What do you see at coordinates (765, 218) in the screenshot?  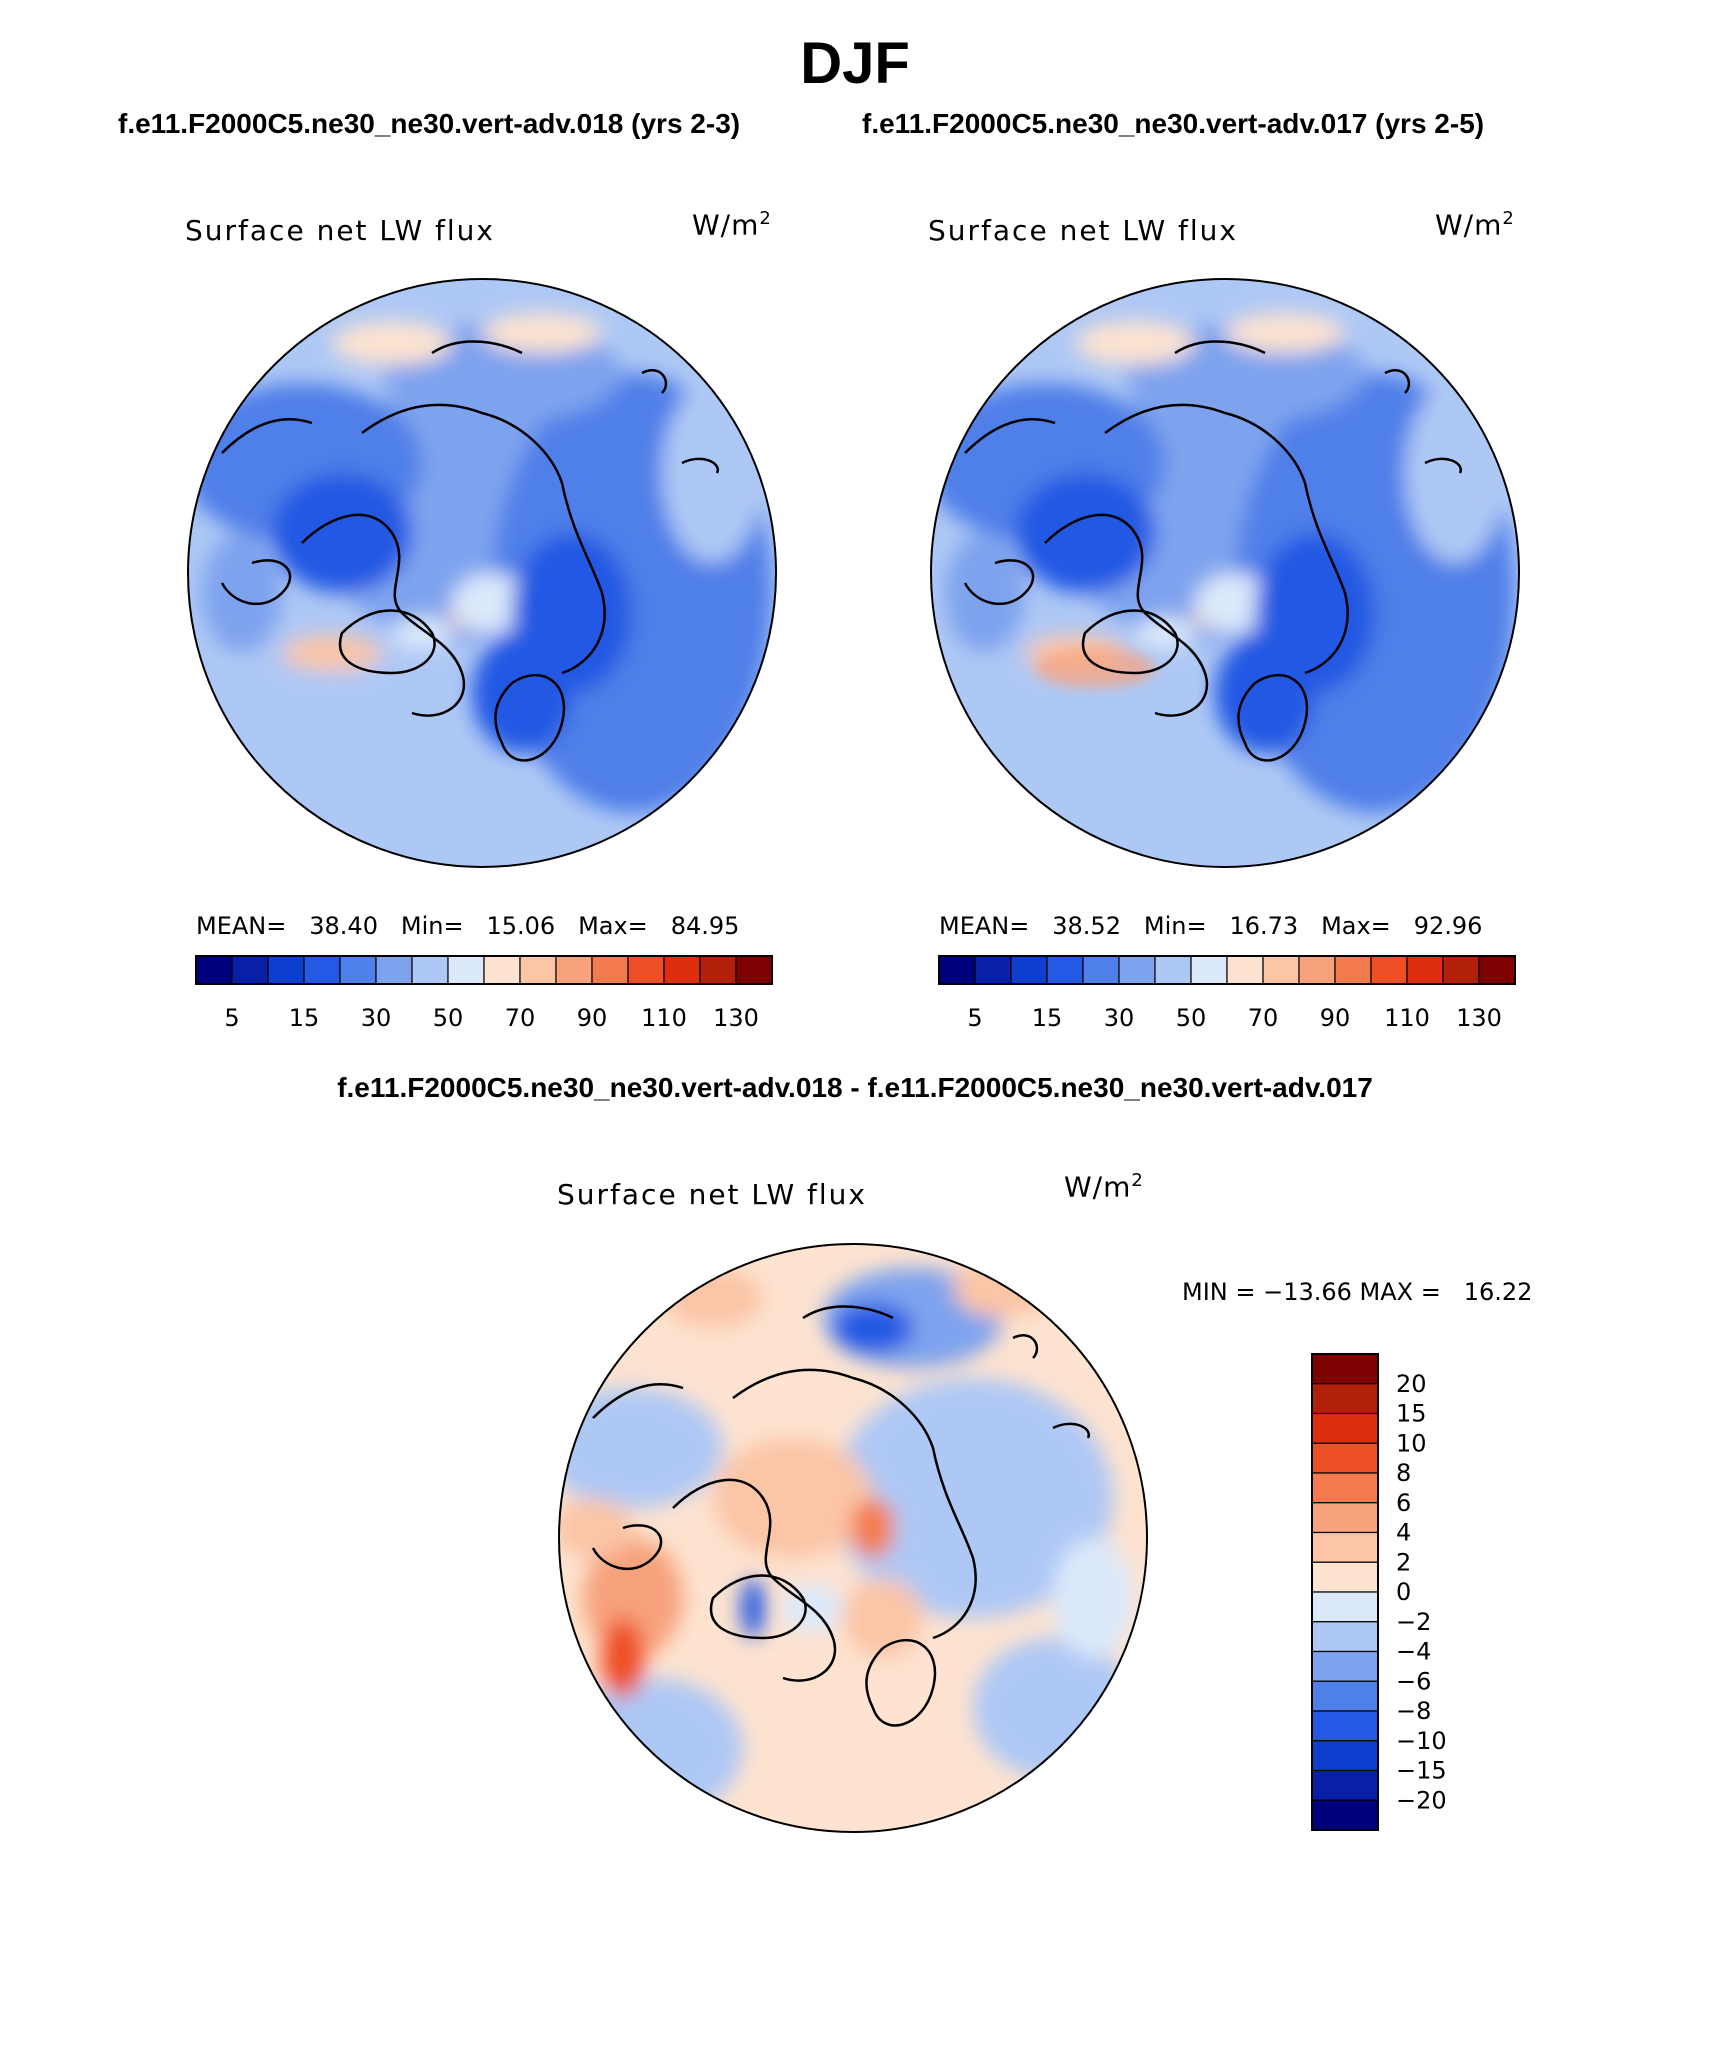 I see `units-exponent: 2` at bounding box center [765, 218].